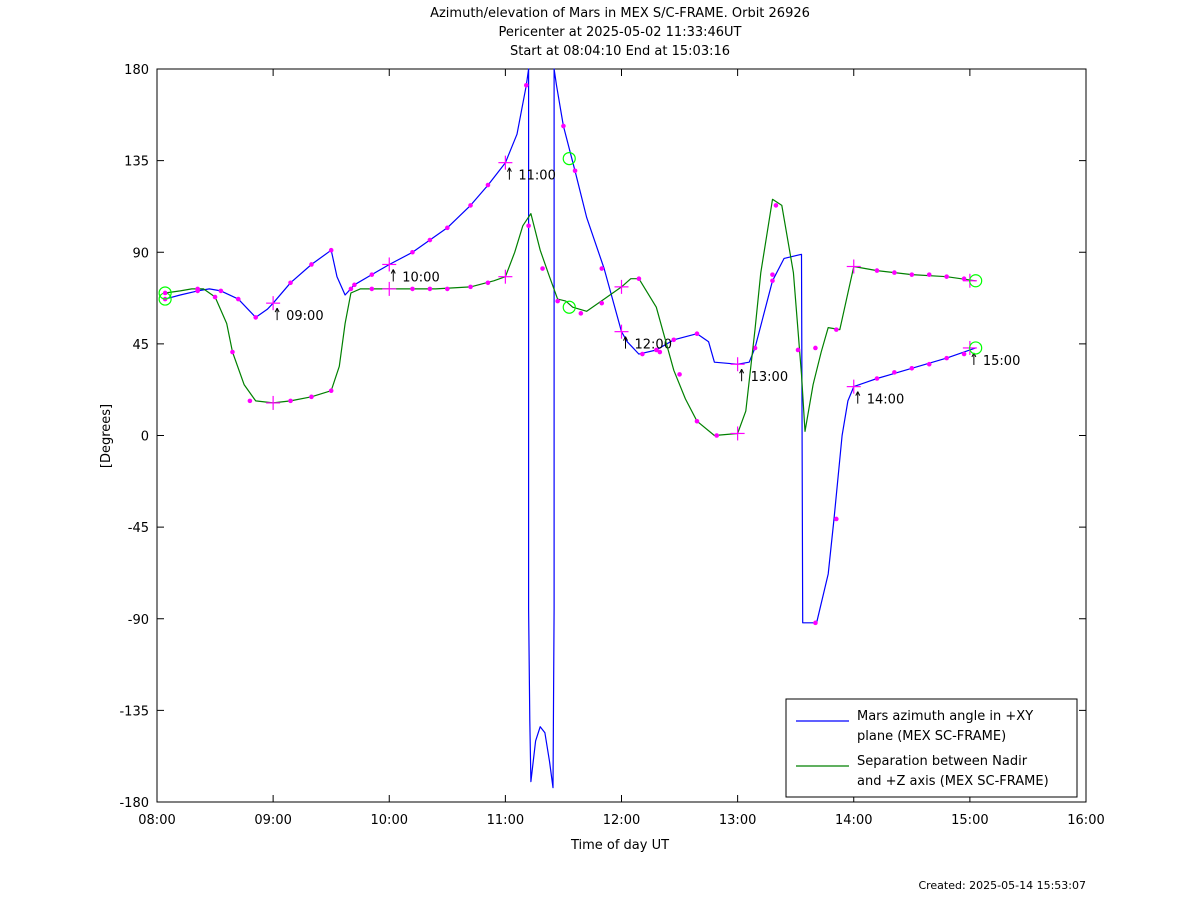 This screenshot has width=1200, height=901. I want to click on chart-title-line-2: Pericenter at 2025-05-02 11:33:46UT, so click(620, 32).